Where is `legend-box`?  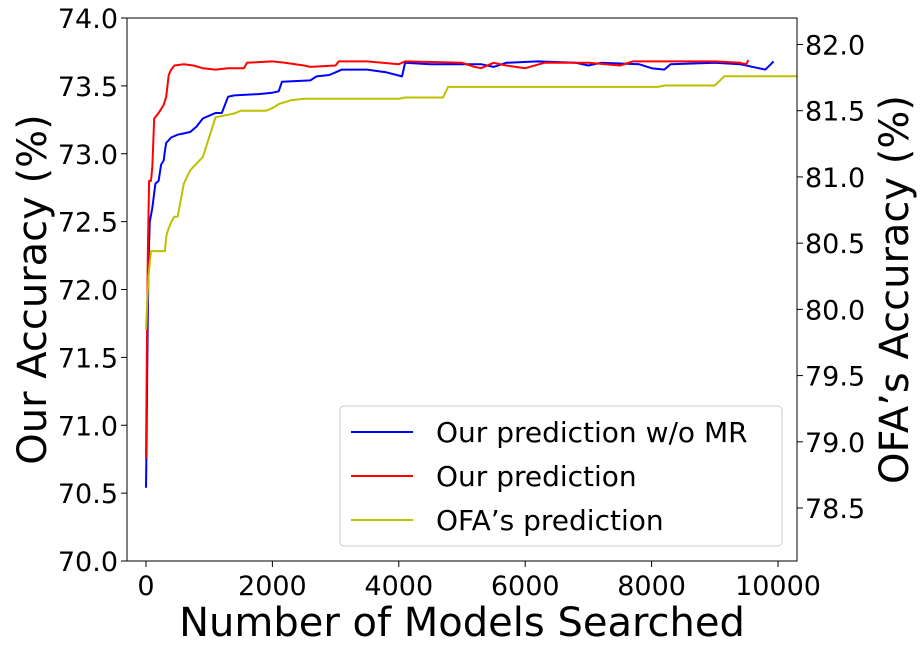 legend-box is located at coordinates (561, 476).